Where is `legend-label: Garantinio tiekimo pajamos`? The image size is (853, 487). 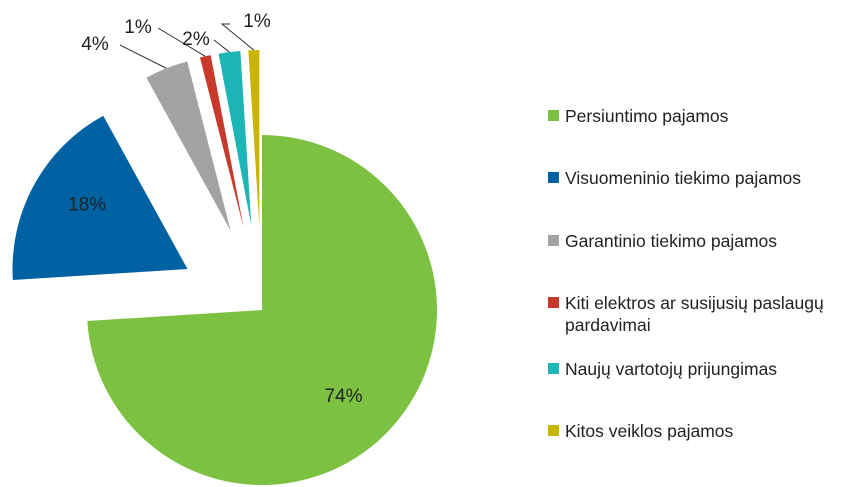
legend-label: Garantinio tiekimo pajamos is located at coordinates (671, 241).